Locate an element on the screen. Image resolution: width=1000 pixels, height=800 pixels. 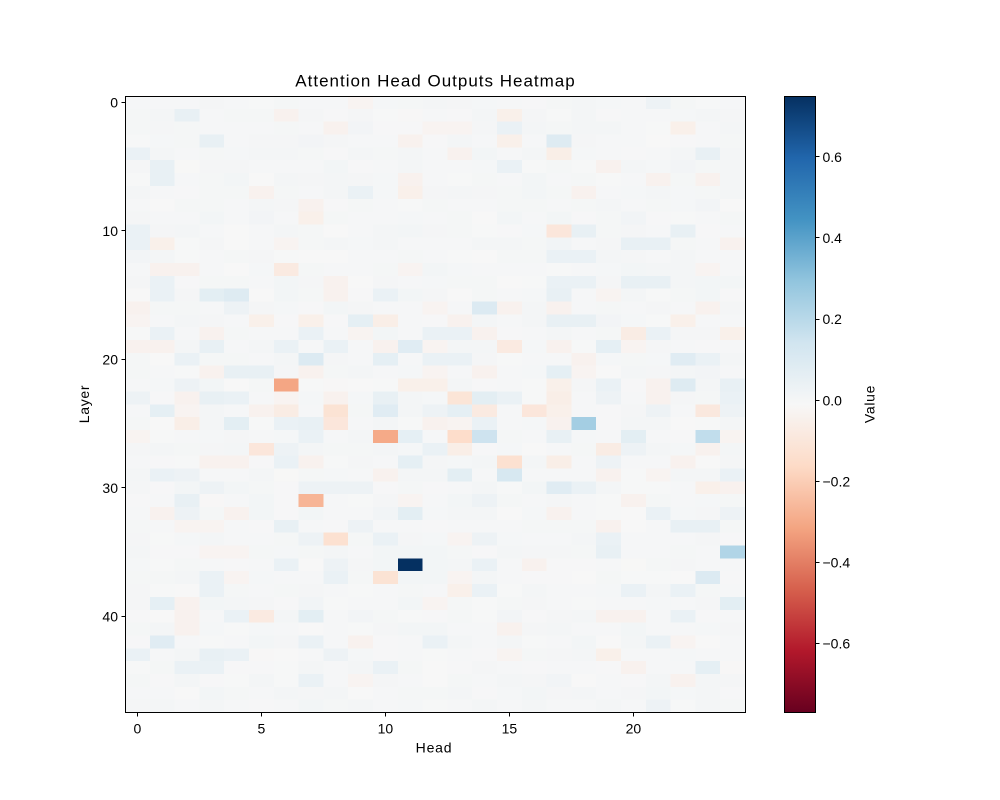
svg-text: −0.4 is located at coordinates (837, 563).